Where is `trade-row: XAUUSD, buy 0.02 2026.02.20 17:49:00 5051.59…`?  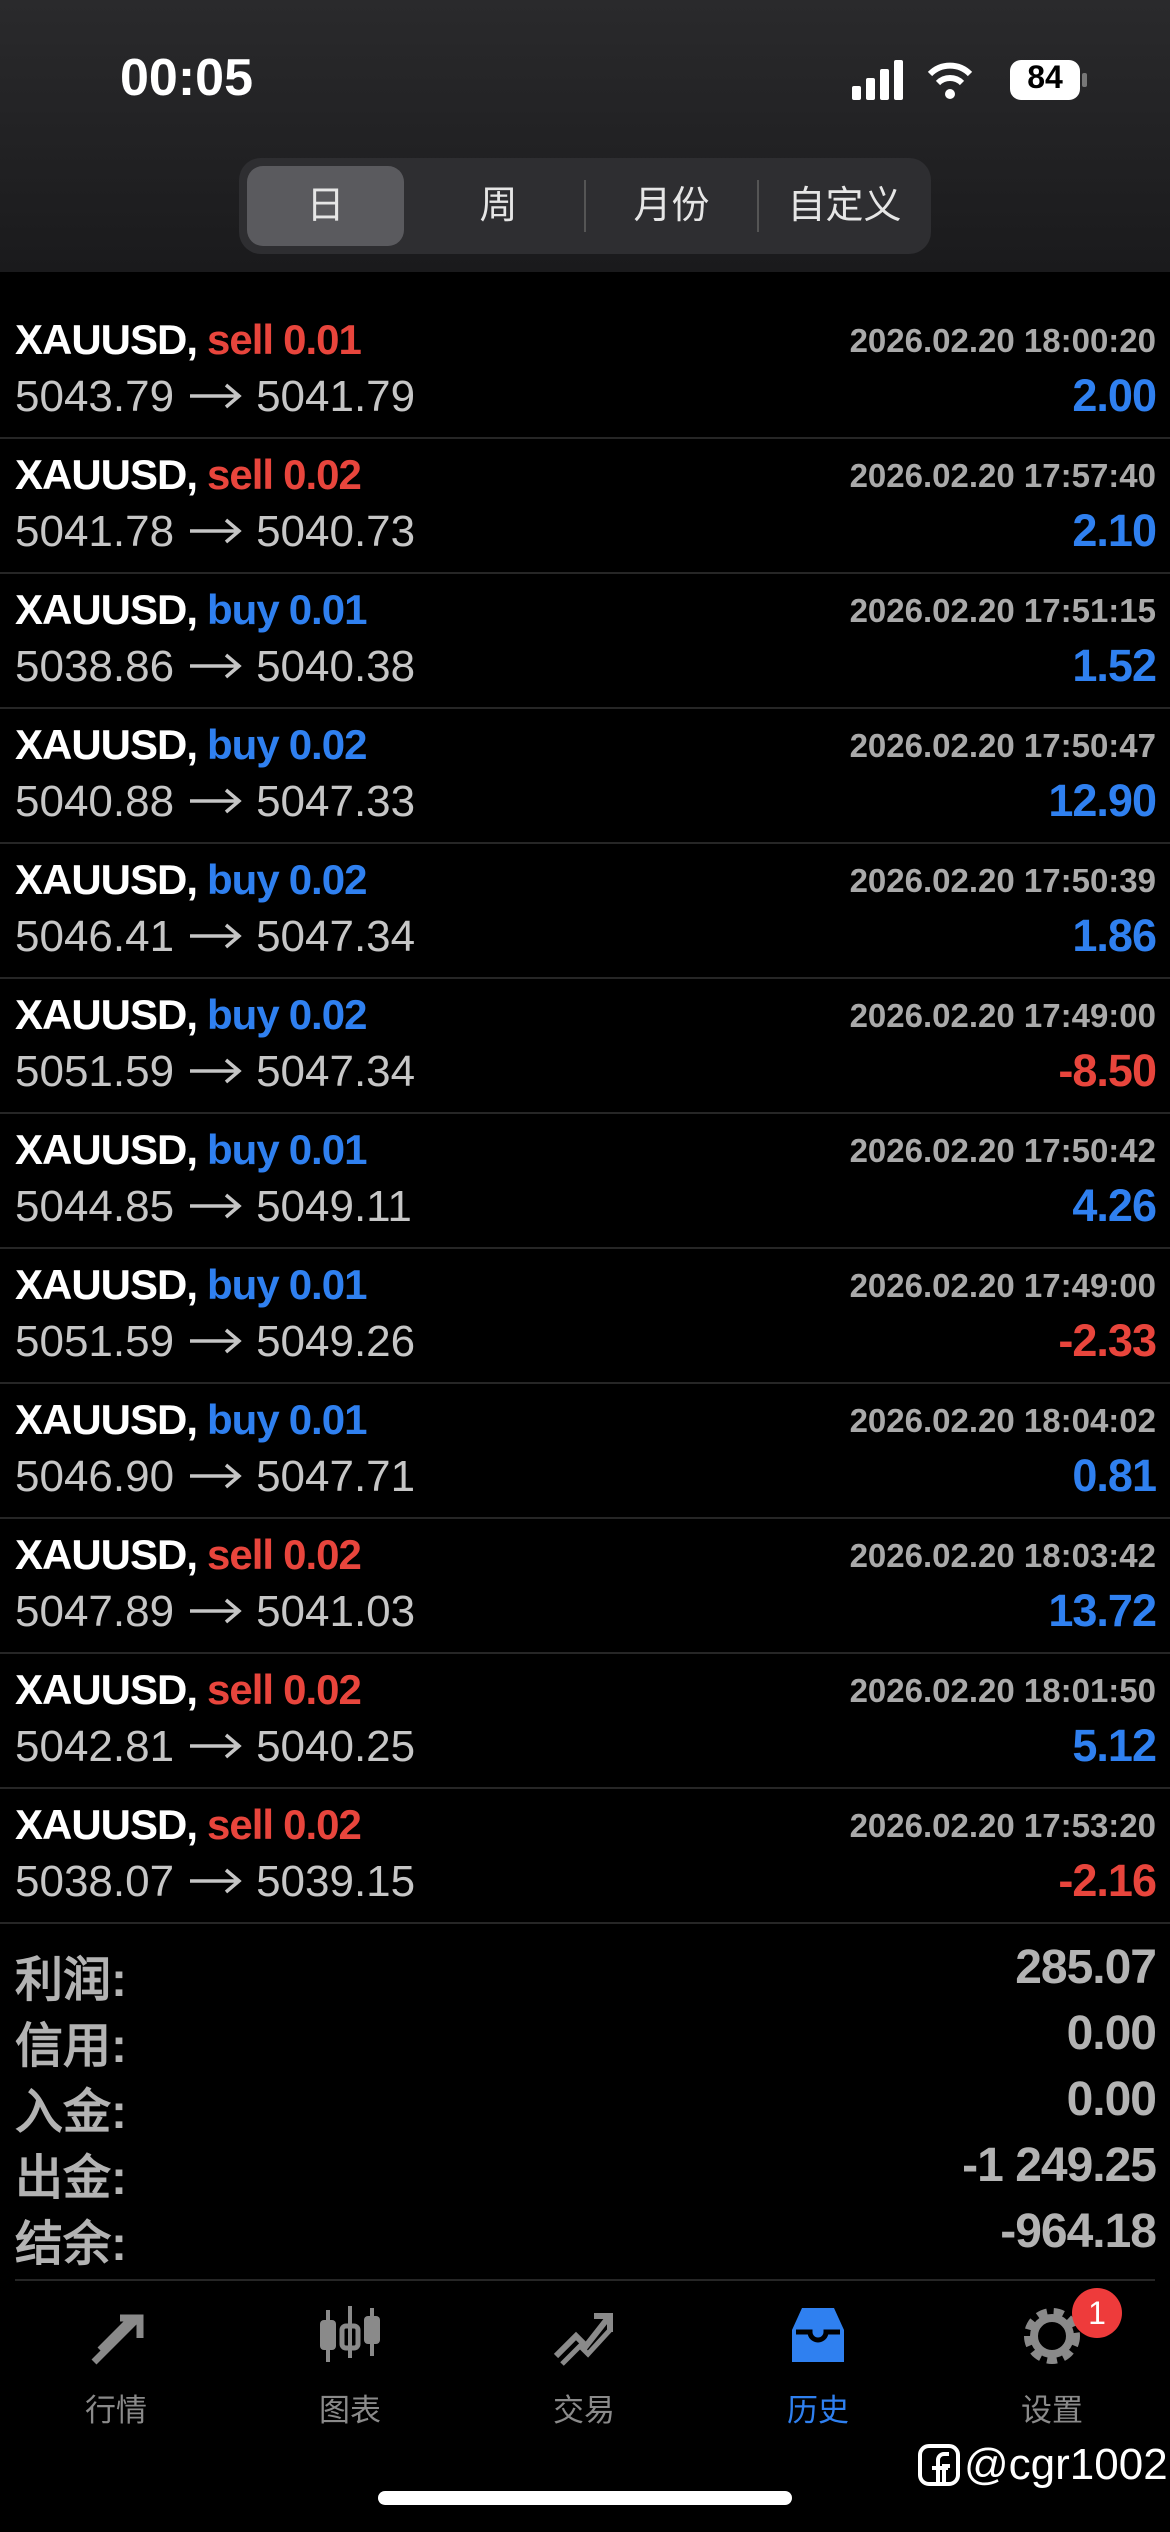
trade-row: XAUUSD, buy 0.02 2026.02.20 17:49:00 5051.59… is located at coordinates (585, 1045).